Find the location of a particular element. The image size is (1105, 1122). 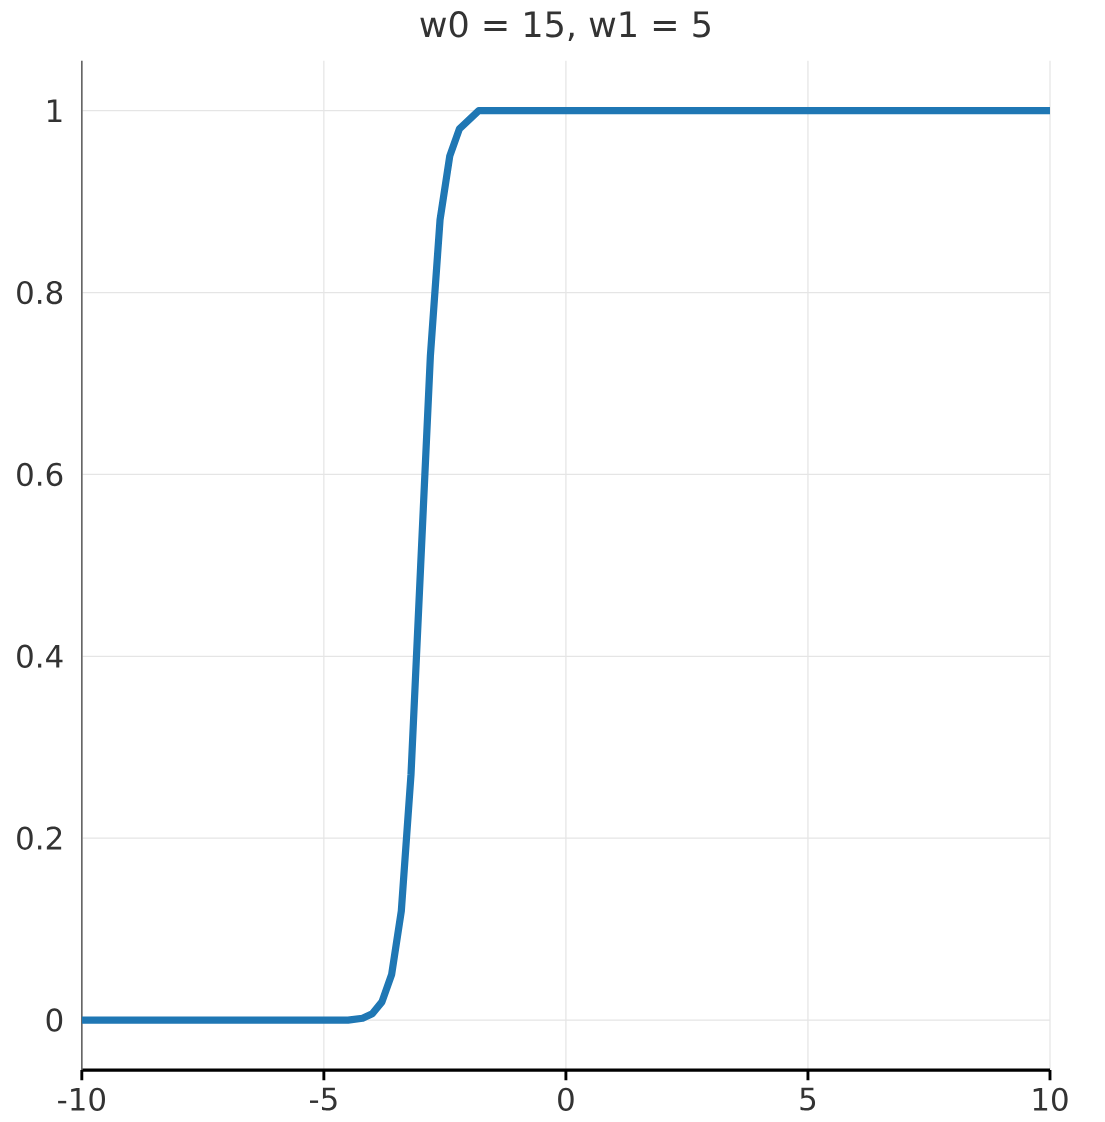

x-tick-label: -10 is located at coordinates (81, 1099).